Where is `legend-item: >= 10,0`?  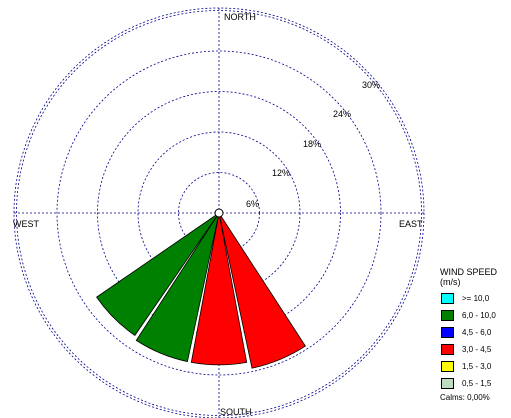 legend-item: >= 10,0 is located at coordinates (475, 298).